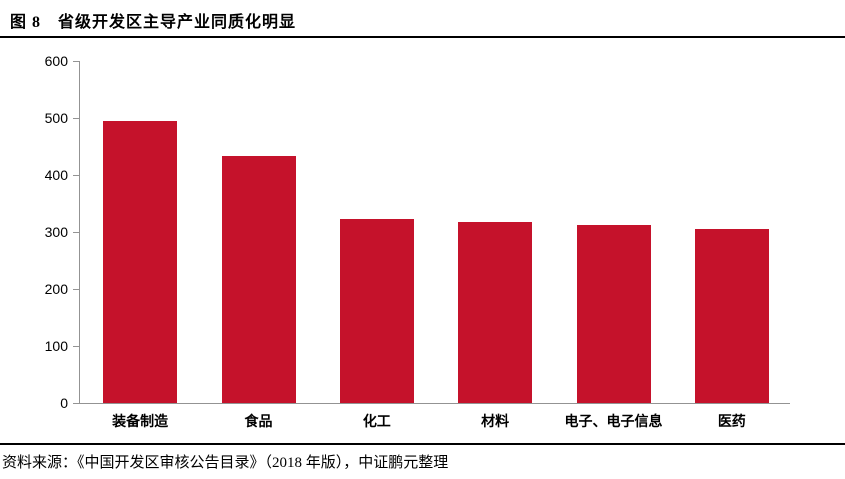 The width and height of the screenshot is (845, 479). Describe the element at coordinates (731, 421) in the screenshot. I see `x-axis-label: 医药` at that location.